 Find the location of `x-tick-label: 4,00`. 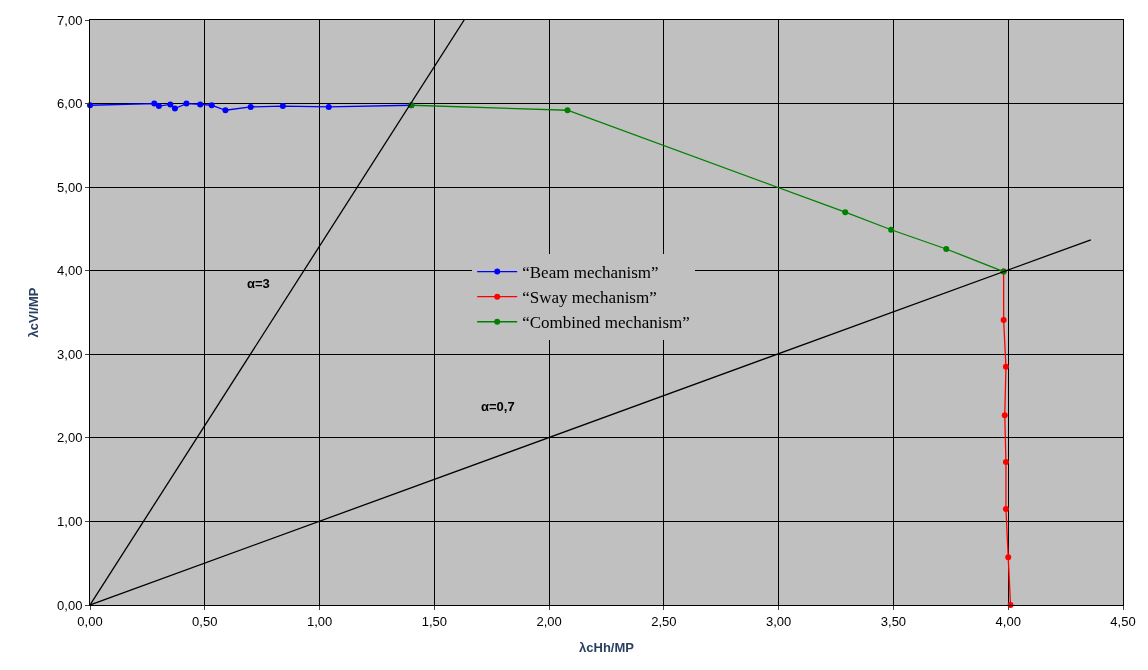

x-tick-label: 4,00 is located at coordinates (1008, 621).